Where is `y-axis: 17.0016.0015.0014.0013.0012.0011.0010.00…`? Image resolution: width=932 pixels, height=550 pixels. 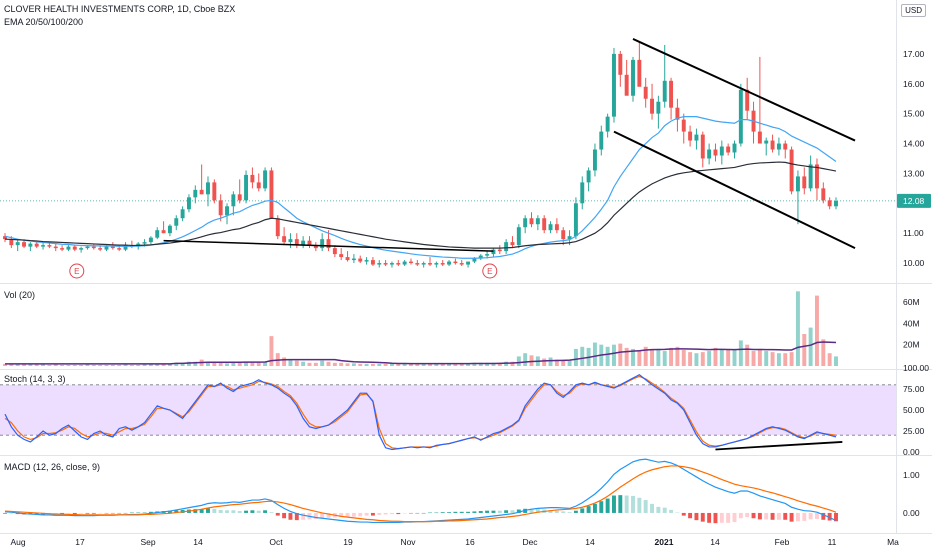
y-axis: 17.0016.0015.0014.0013.0012.0011.0010.00… is located at coordinates (914, 283).